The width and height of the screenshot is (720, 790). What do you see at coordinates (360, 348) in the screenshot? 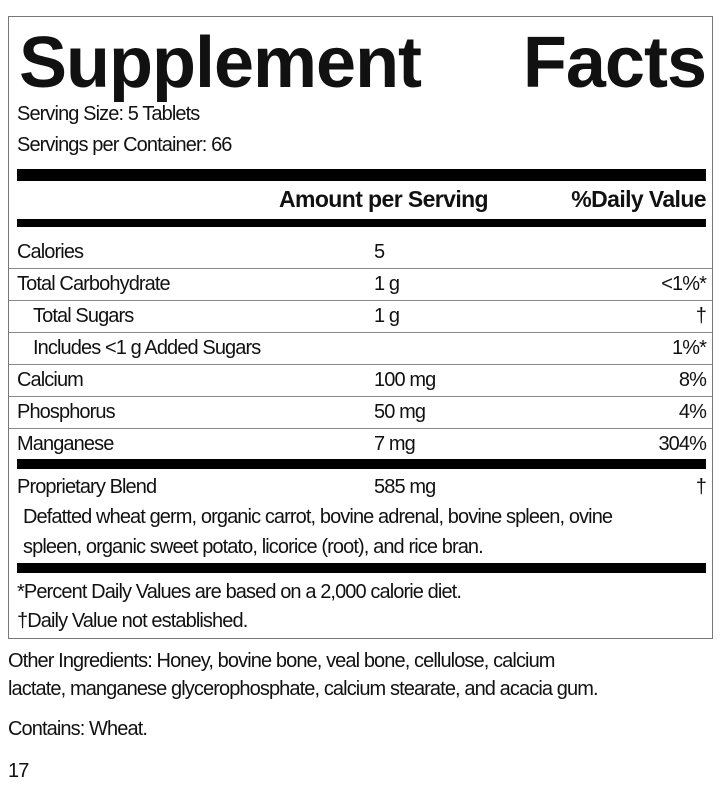
I see `table-row: Includes <1 g Added Sugars 1%*` at bounding box center [360, 348].